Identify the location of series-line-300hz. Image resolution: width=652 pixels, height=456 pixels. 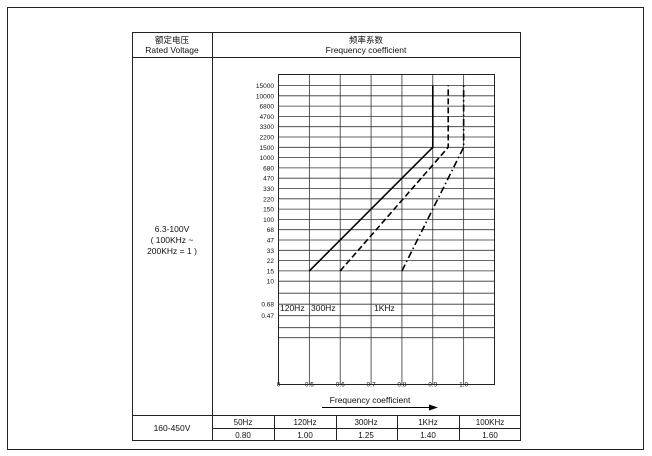
(394, 178).